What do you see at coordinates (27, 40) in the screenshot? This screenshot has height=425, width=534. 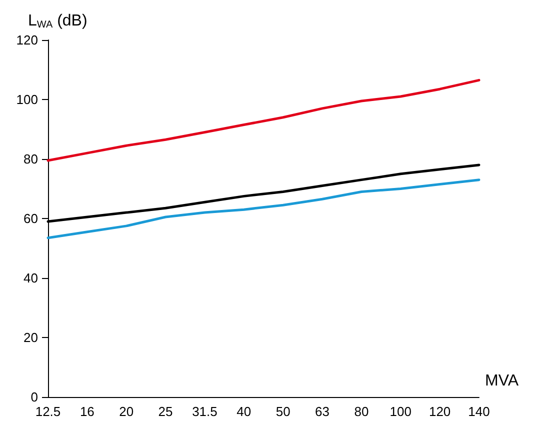 I see `y-tick-label: 120` at bounding box center [27, 40].